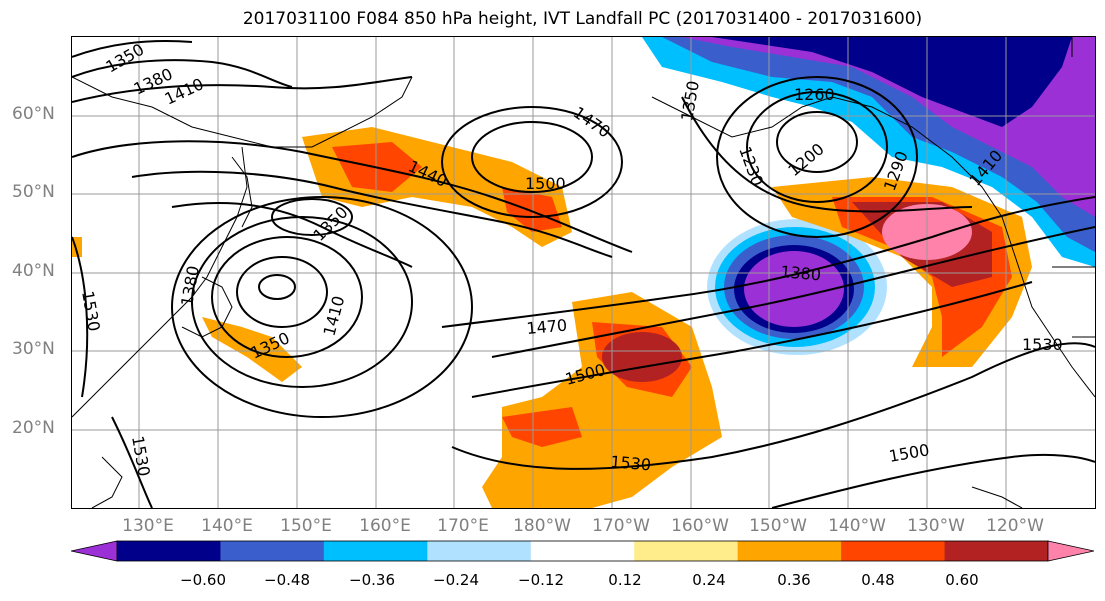 This screenshot has height=601, width=1105. Describe the element at coordinates (778, 526) in the screenshot. I see `lon-label: 150°W` at that location.